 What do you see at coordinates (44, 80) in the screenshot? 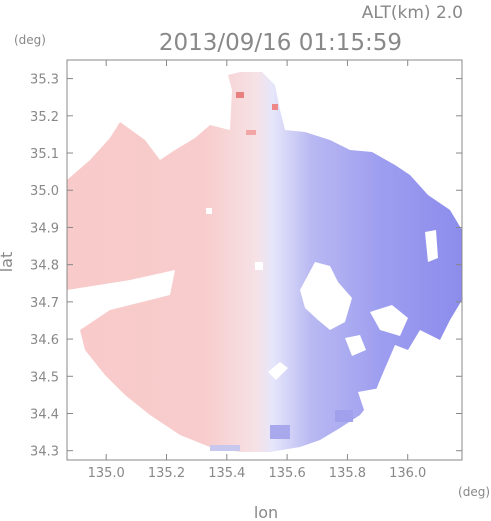
I see `y-tick-label: 35.3` at bounding box center [44, 80].